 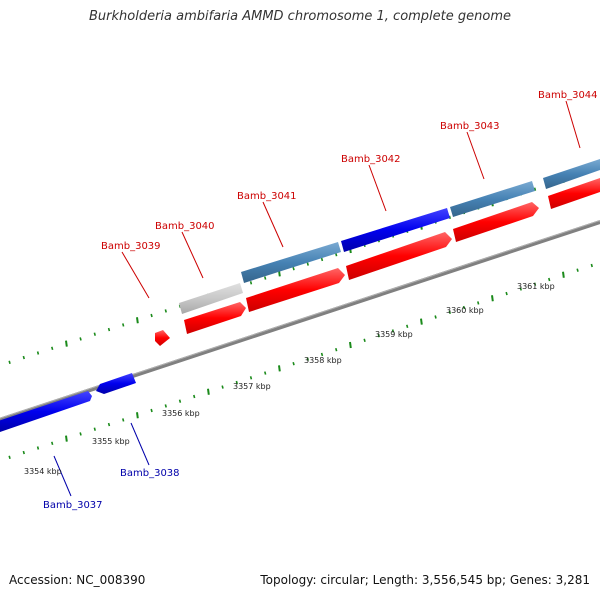 I want to click on gene-label-bamb-3037: Bamb_3037, so click(x=73, y=505).